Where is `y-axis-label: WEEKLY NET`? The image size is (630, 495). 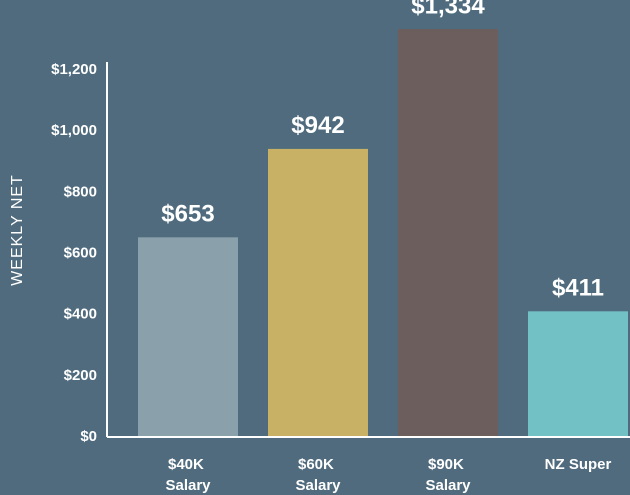 y-axis-label: WEEKLY NET is located at coordinates (17, 230).